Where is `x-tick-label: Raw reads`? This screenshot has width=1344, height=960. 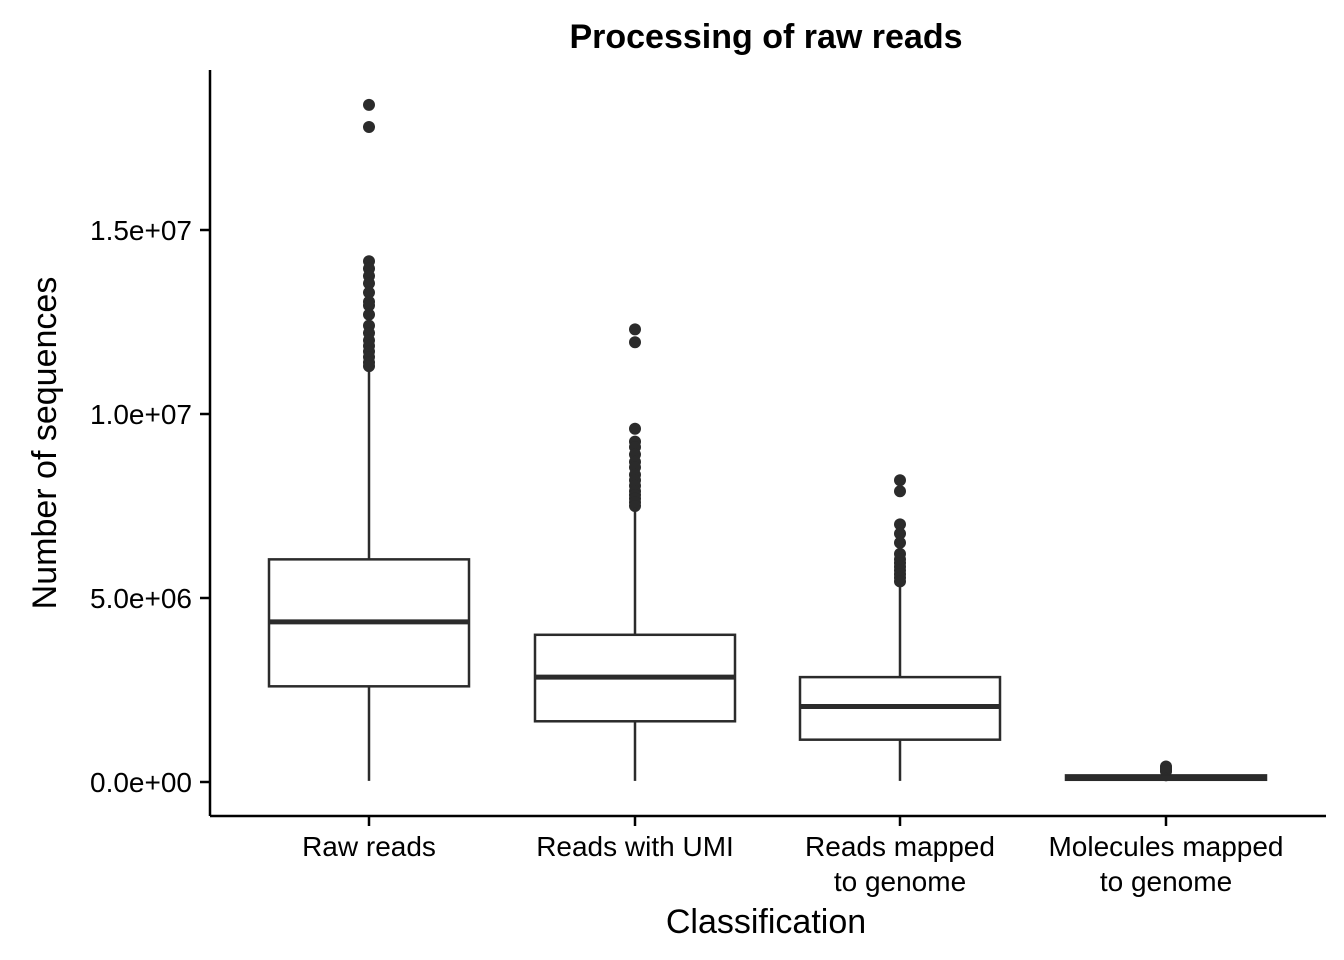
x-tick-label: Raw reads is located at coordinates (369, 846).